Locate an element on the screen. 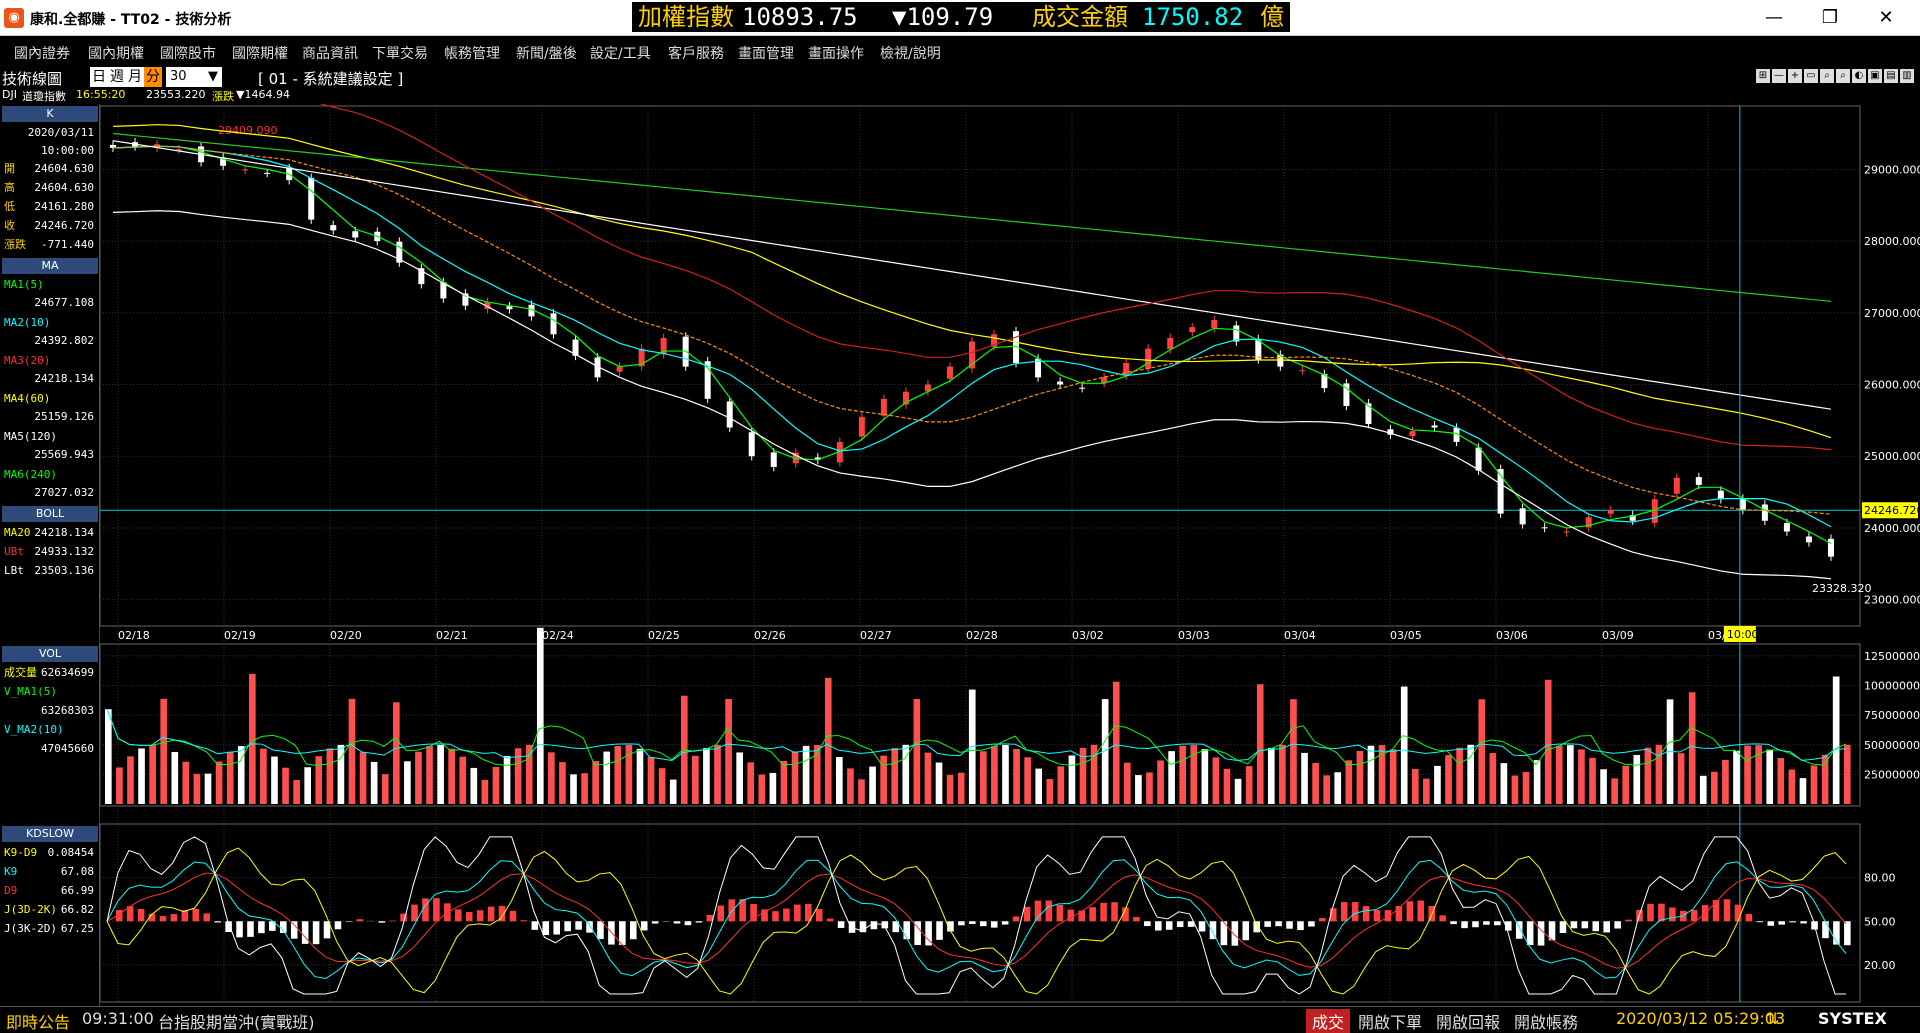 The image size is (1920, 1033). period-tab-2: 月 is located at coordinates (135, 77).